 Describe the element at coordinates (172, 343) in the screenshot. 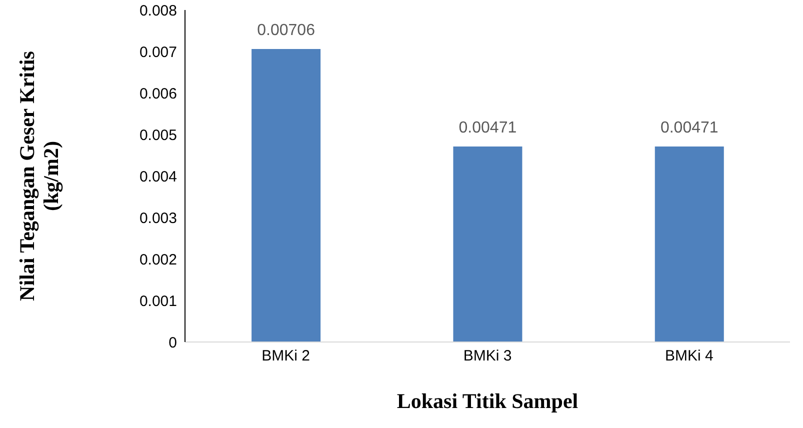

I see `y-tick-label: 0` at that location.